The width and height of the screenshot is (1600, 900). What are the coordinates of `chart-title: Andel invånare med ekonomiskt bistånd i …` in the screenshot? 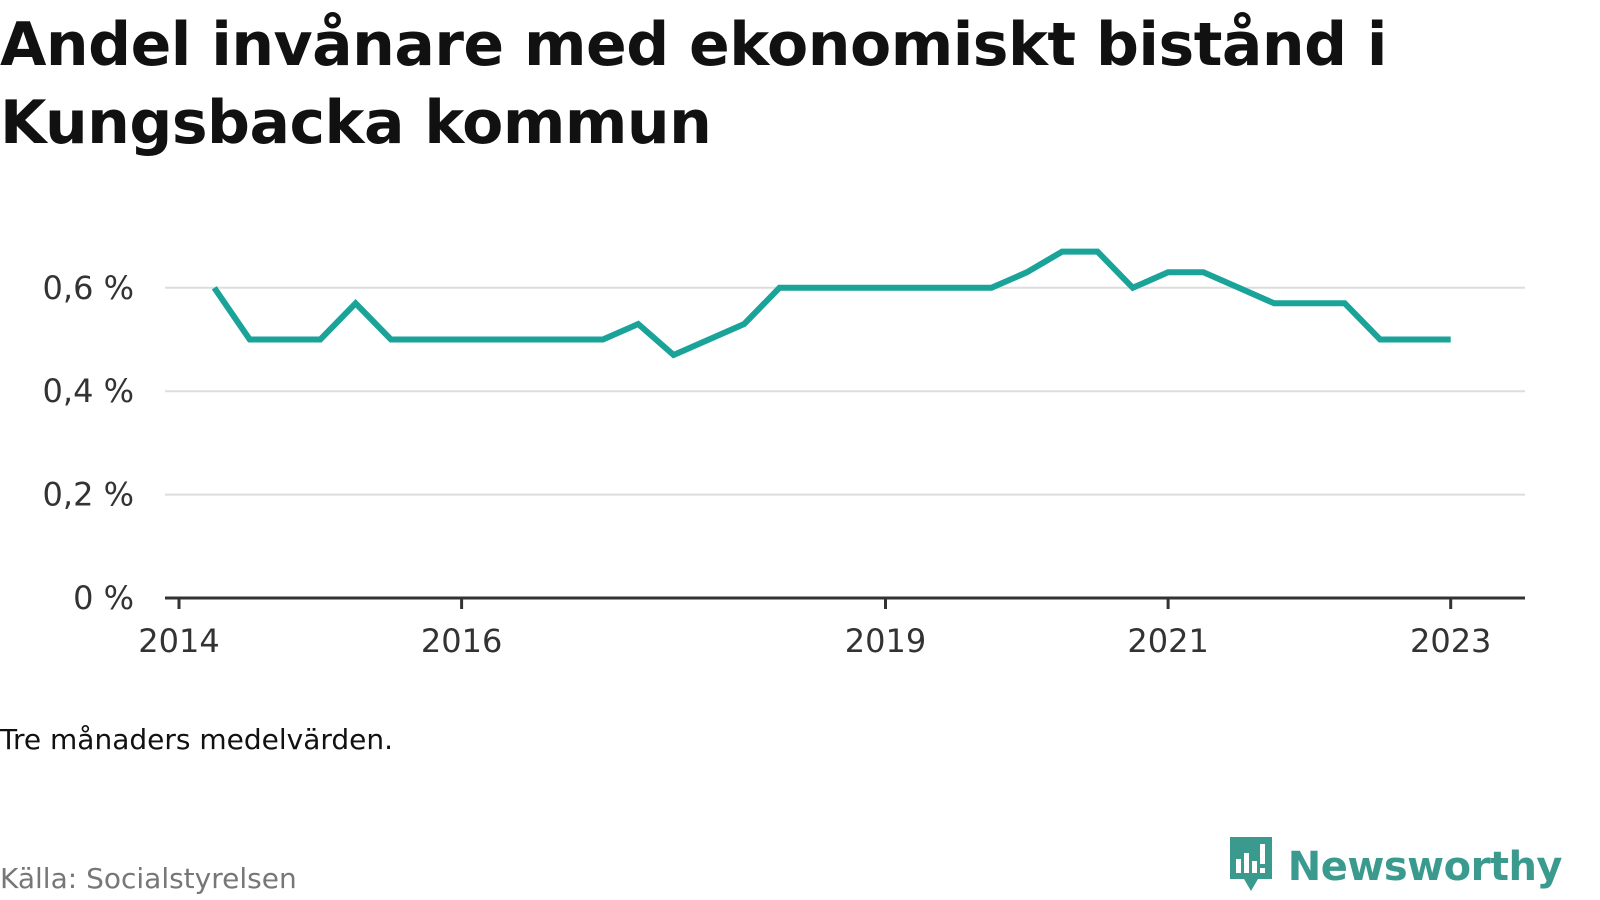 It's located at (693, 84).